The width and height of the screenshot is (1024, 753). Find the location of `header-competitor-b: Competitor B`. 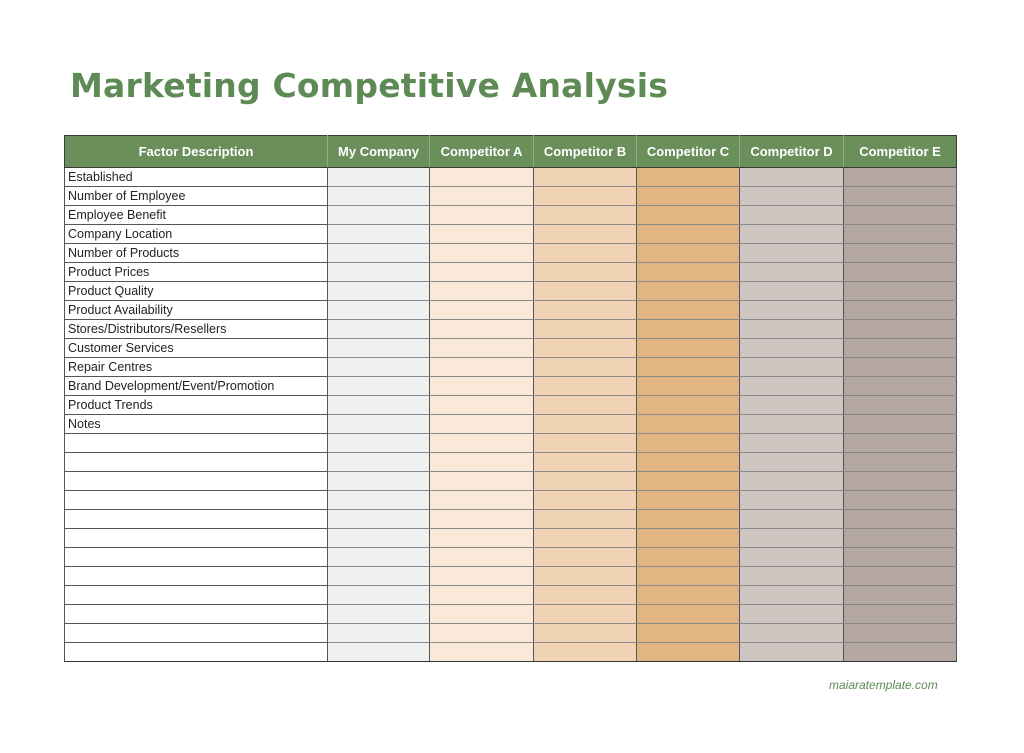

header-competitor-b: Competitor B is located at coordinates (585, 151).